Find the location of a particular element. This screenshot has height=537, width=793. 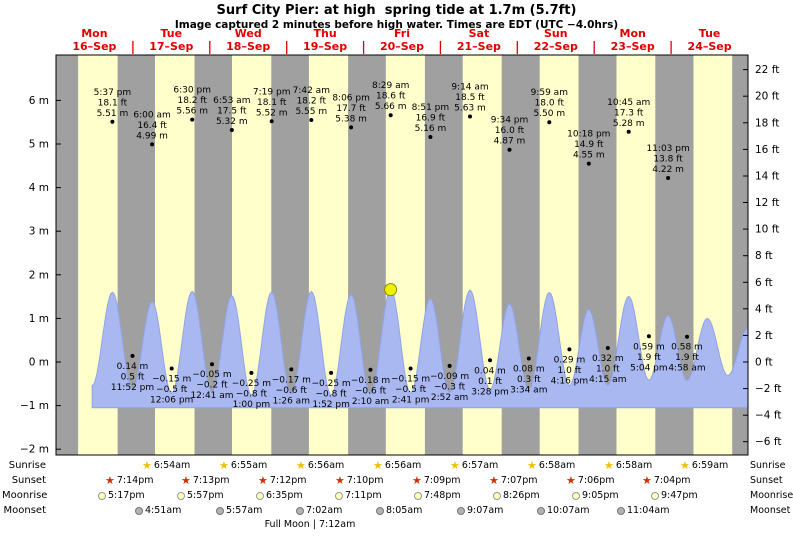

right-axis-label: 8 ft is located at coordinates (764, 256).